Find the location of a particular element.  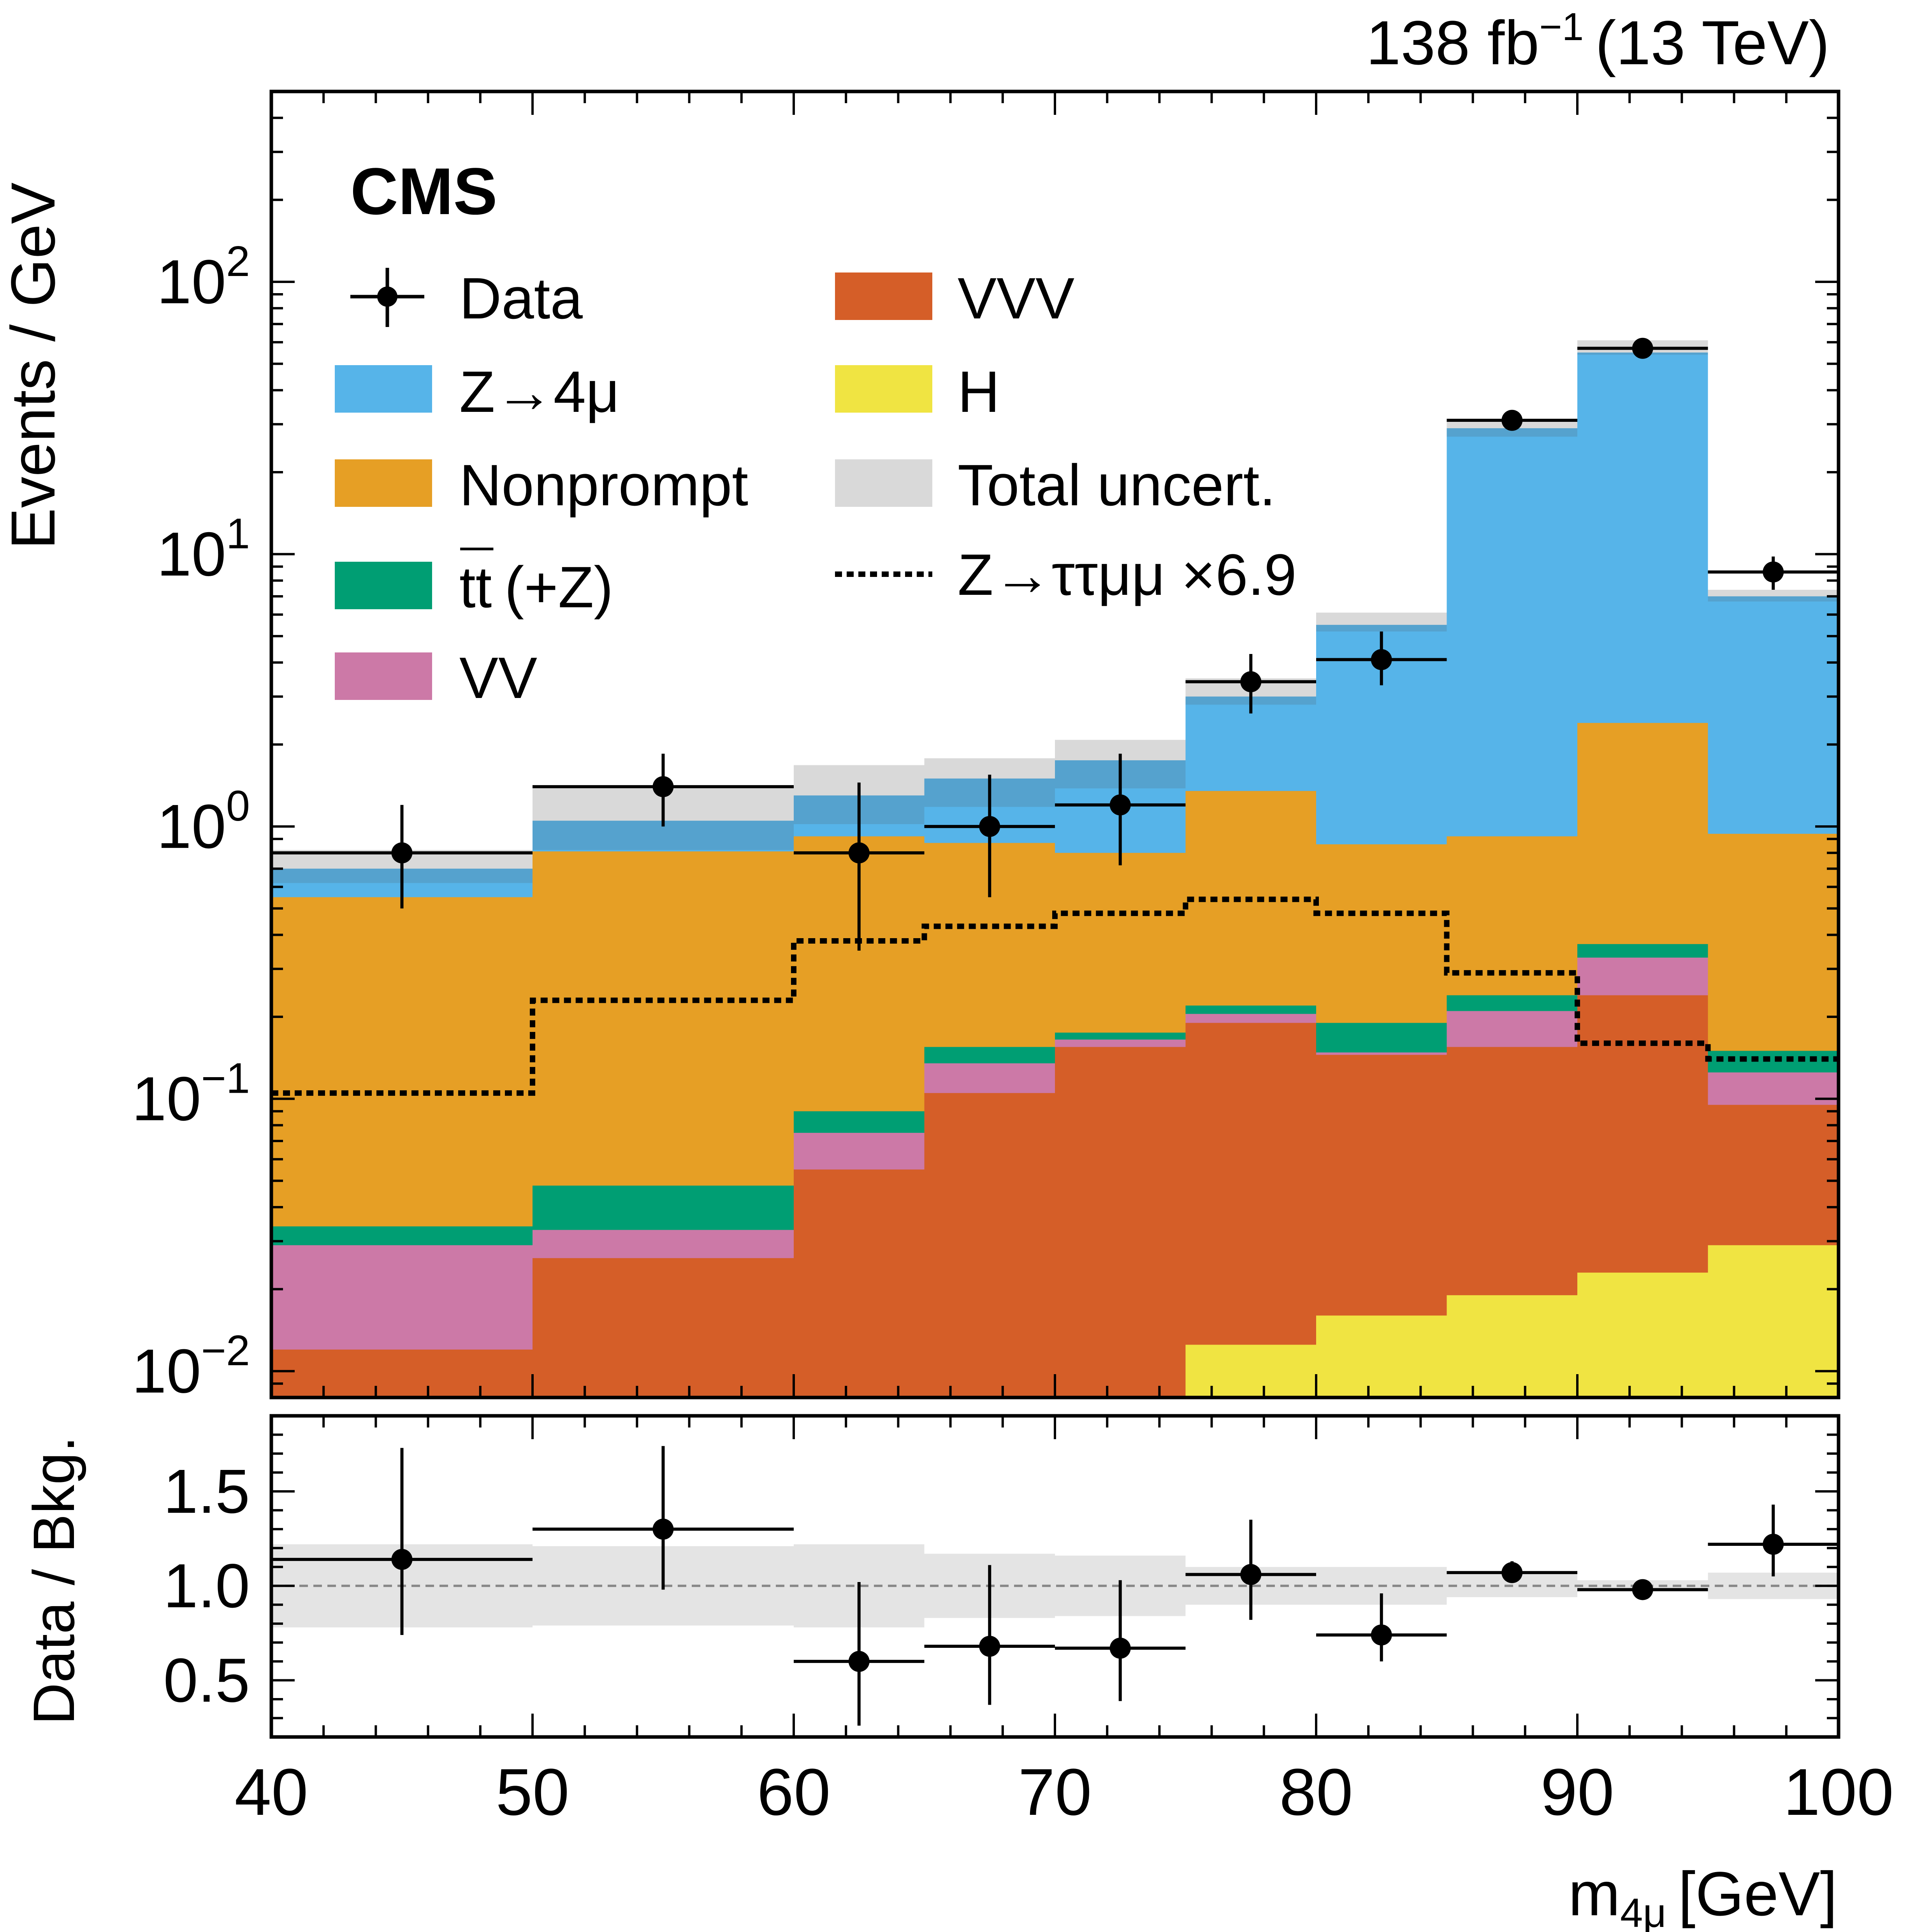

legend-vv-label: VV is located at coordinates (498, 677).